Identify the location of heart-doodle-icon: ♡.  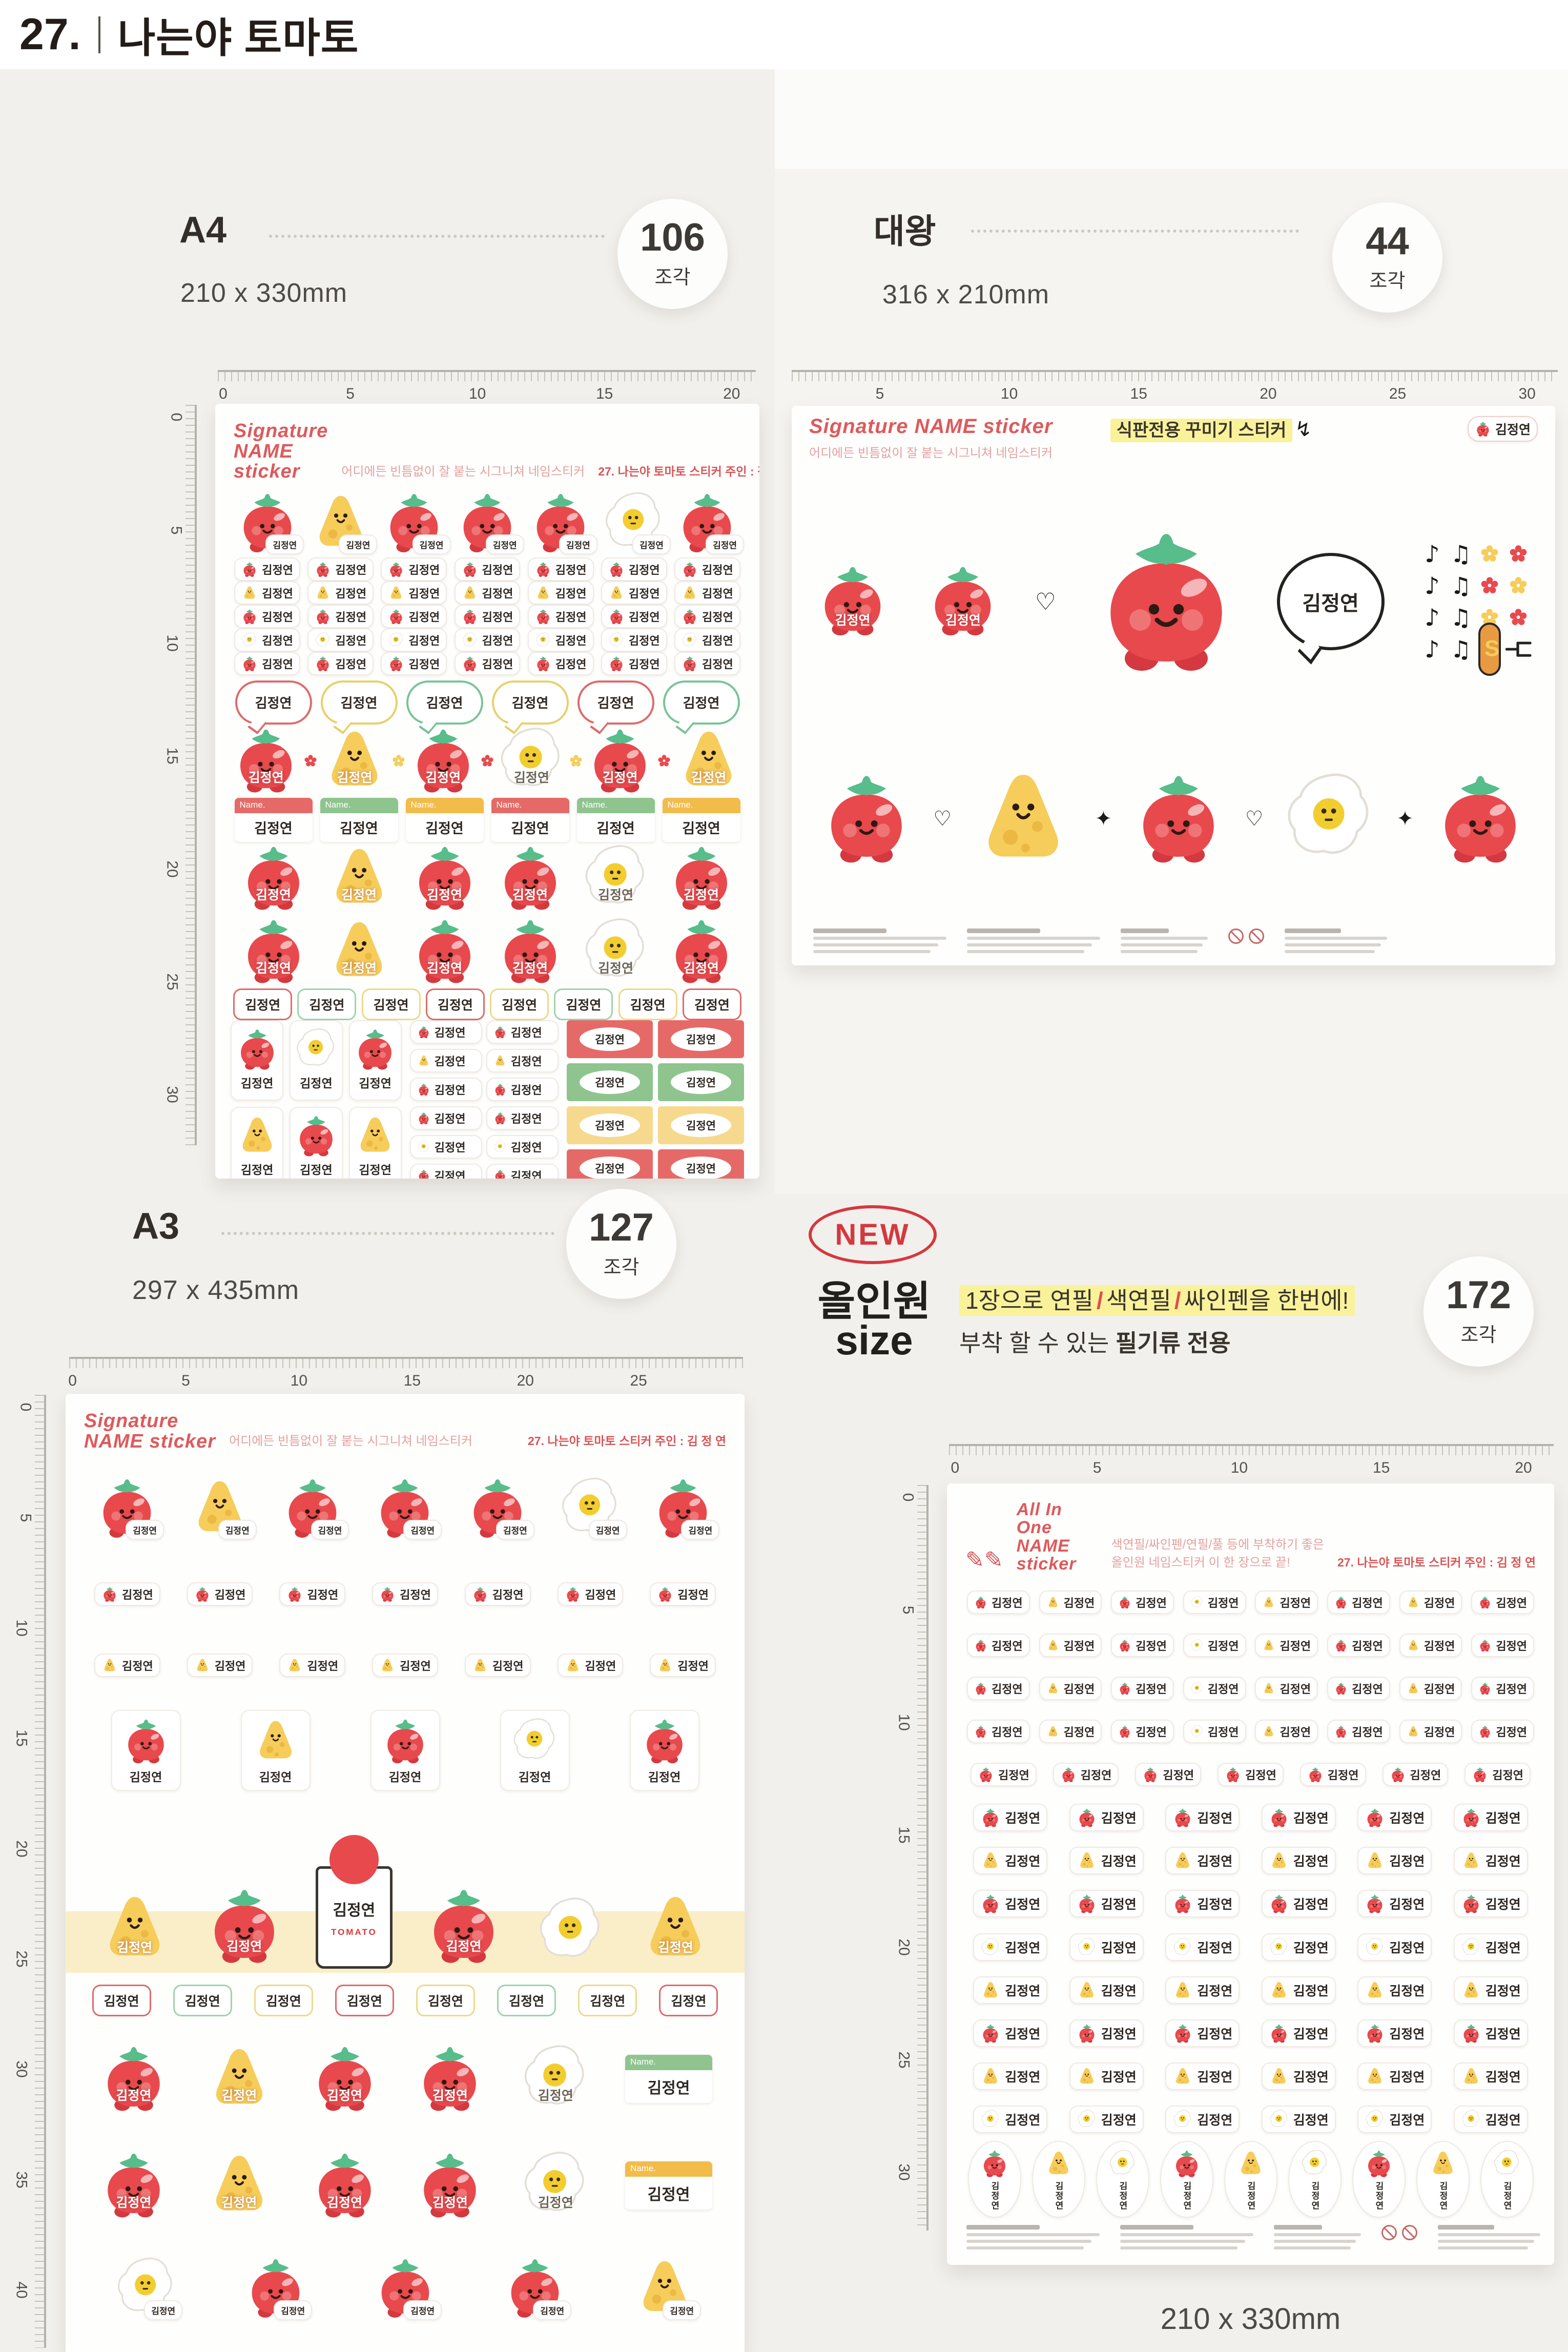
(1045, 601).